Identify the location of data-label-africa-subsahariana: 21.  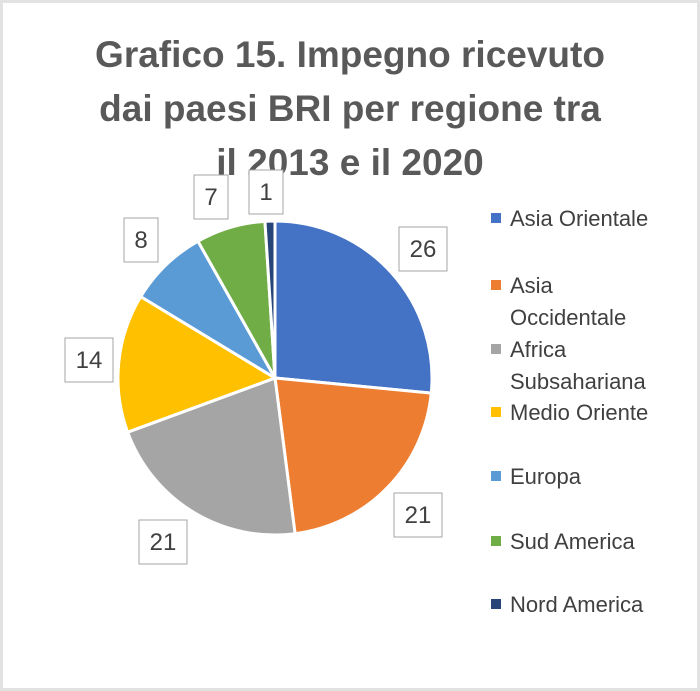
(163, 542).